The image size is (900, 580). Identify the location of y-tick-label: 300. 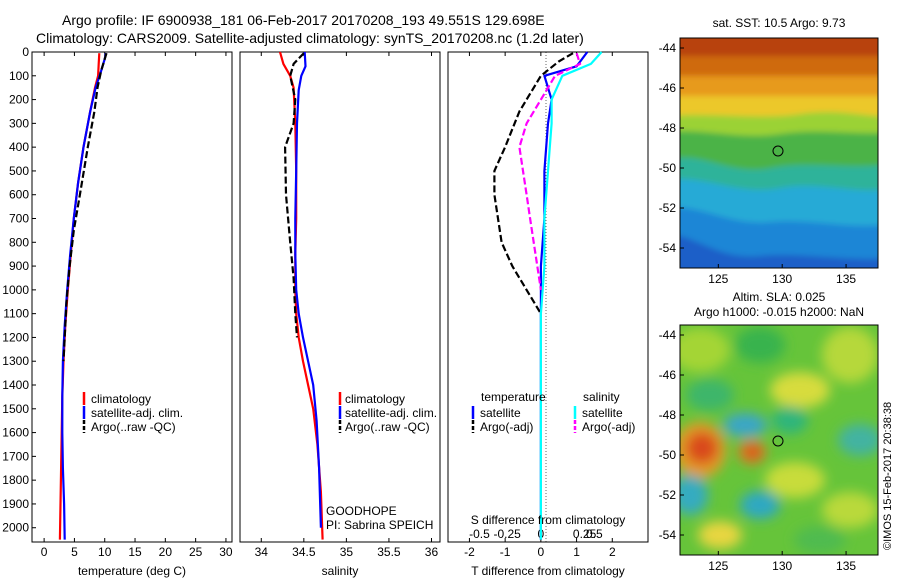
(19, 123).